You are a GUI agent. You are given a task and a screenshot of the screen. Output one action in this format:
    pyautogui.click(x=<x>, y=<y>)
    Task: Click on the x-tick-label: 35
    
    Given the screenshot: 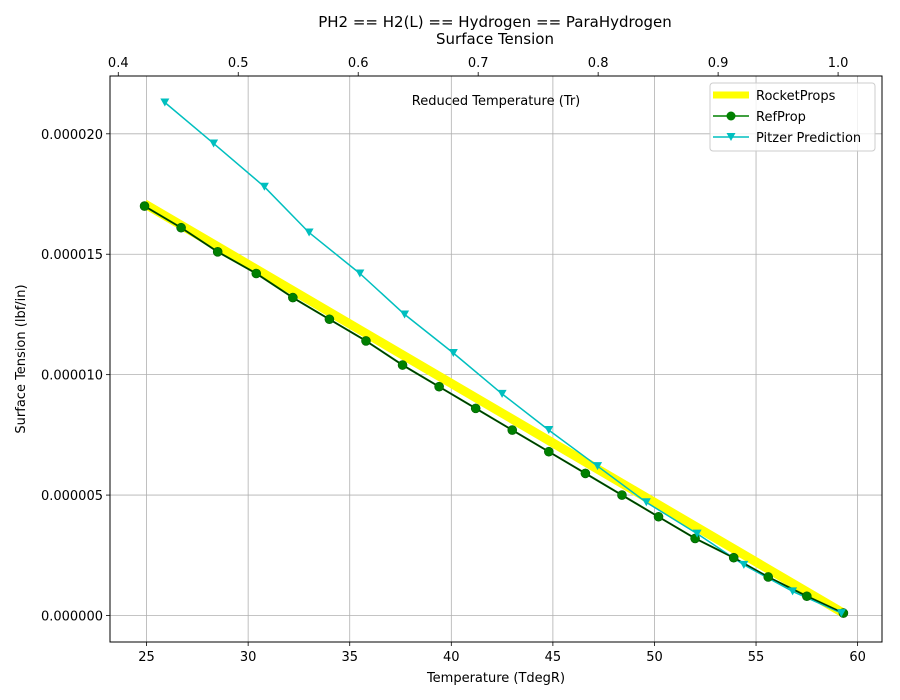 What is the action you would take?
    pyautogui.click(x=349, y=657)
    